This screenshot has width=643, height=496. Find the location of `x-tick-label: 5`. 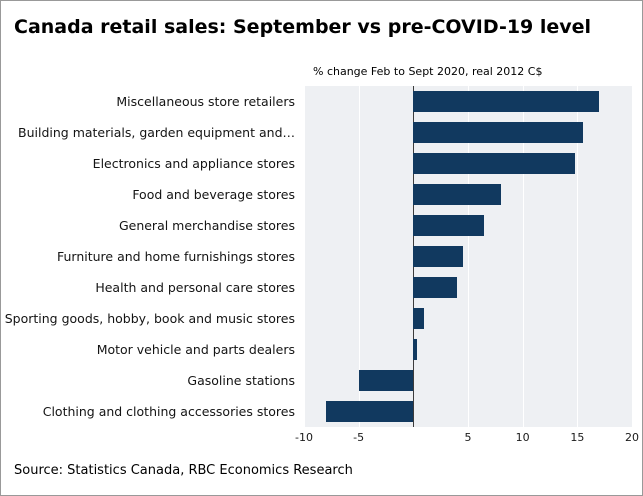

x-tick-label: 5 is located at coordinates (468, 437).